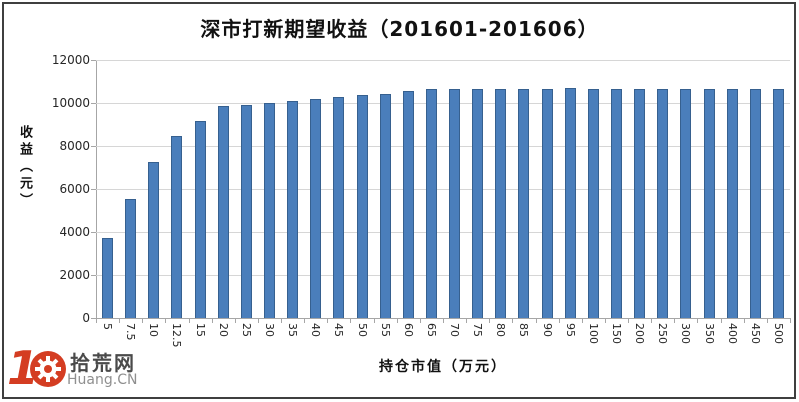 The image size is (799, 402). What do you see at coordinates (686, 333) in the screenshot?
I see `x-tick-label-300: 300` at bounding box center [686, 333].